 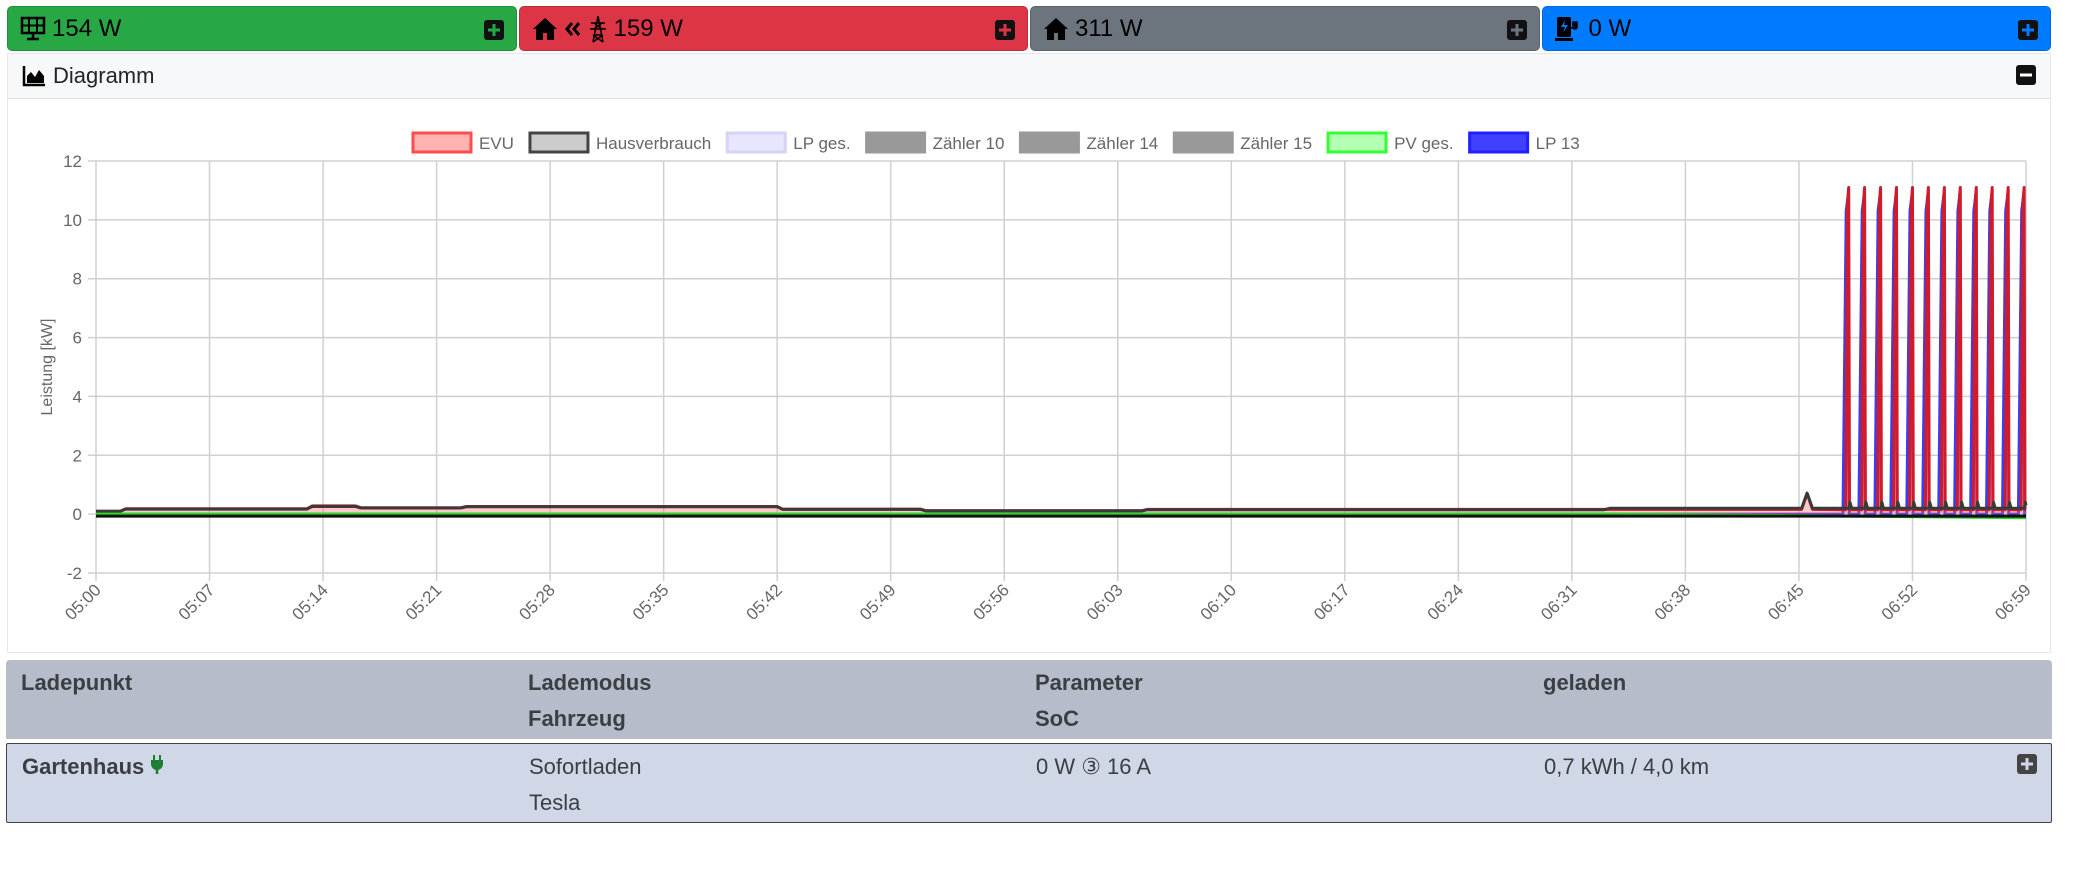 I want to click on header-geladen: geladen, so click(x=1585, y=682).